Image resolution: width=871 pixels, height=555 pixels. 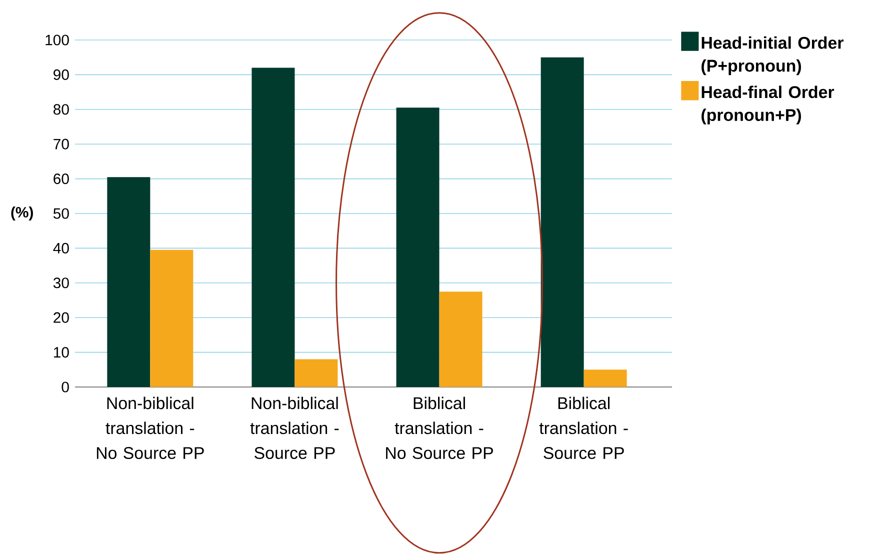 What do you see at coordinates (61, 179) in the screenshot?
I see `y-tick-label: 60` at bounding box center [61, 179].